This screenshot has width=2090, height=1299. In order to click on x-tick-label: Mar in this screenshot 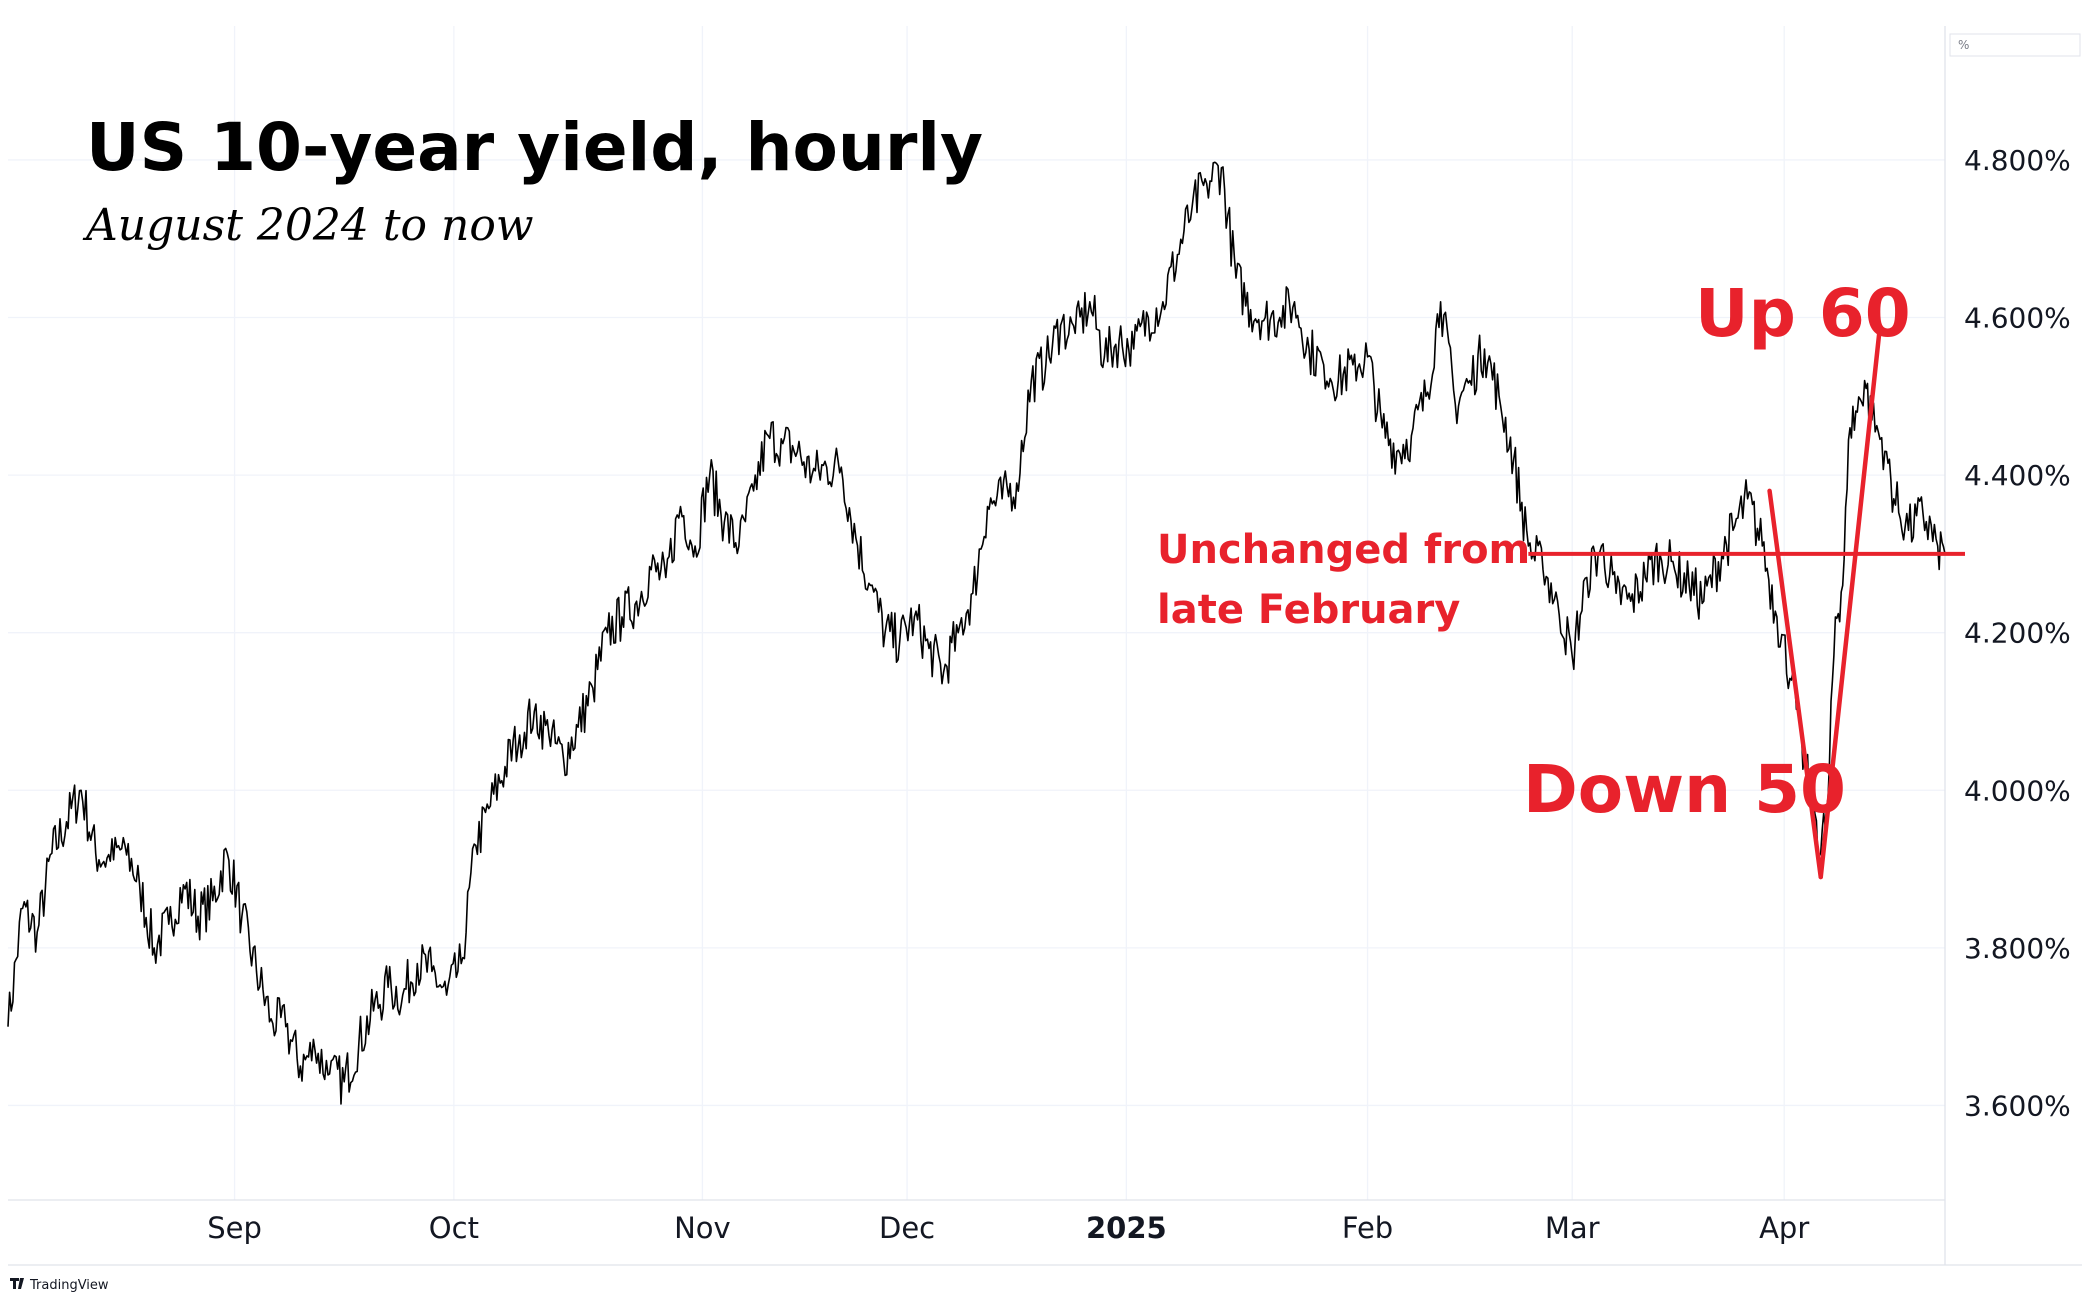, I will do `click(1572, 1228)`.